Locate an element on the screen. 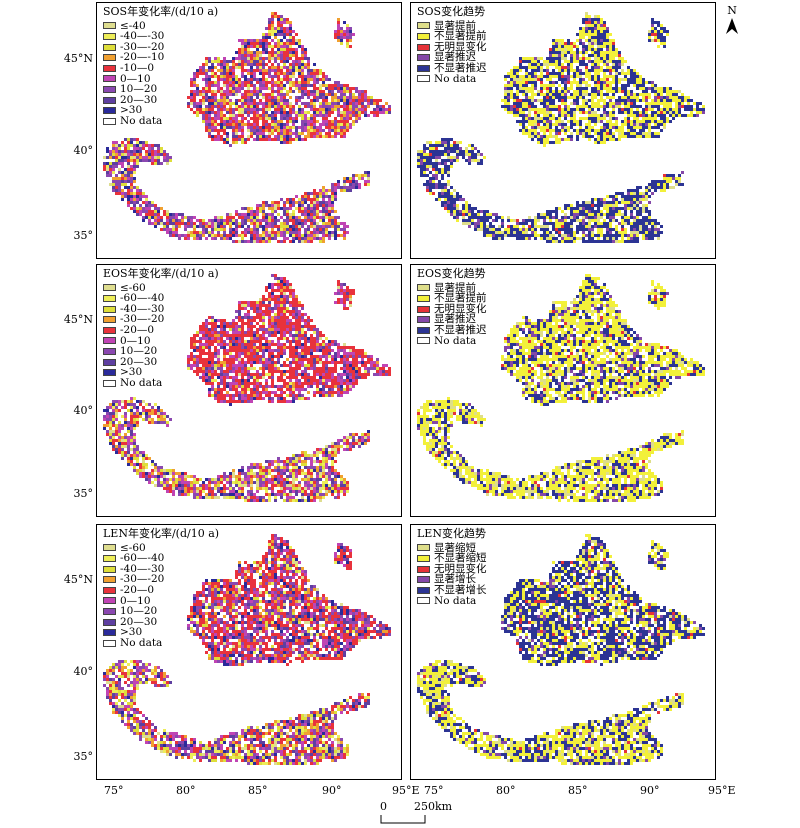 This screenshot has width=800, height=828. eos-rate-legend-entry: ≤-60 is located at coordinates (161, 287).